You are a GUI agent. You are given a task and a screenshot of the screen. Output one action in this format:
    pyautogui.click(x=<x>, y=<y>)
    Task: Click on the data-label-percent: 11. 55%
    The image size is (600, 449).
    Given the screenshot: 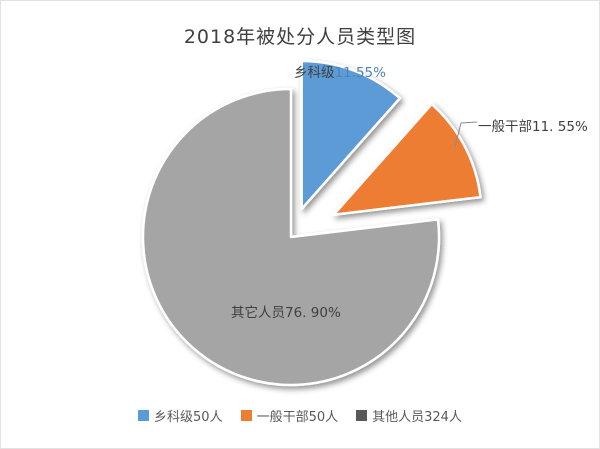 What is the action you would take?
    pyautogui.click(x=560, y=127)
    